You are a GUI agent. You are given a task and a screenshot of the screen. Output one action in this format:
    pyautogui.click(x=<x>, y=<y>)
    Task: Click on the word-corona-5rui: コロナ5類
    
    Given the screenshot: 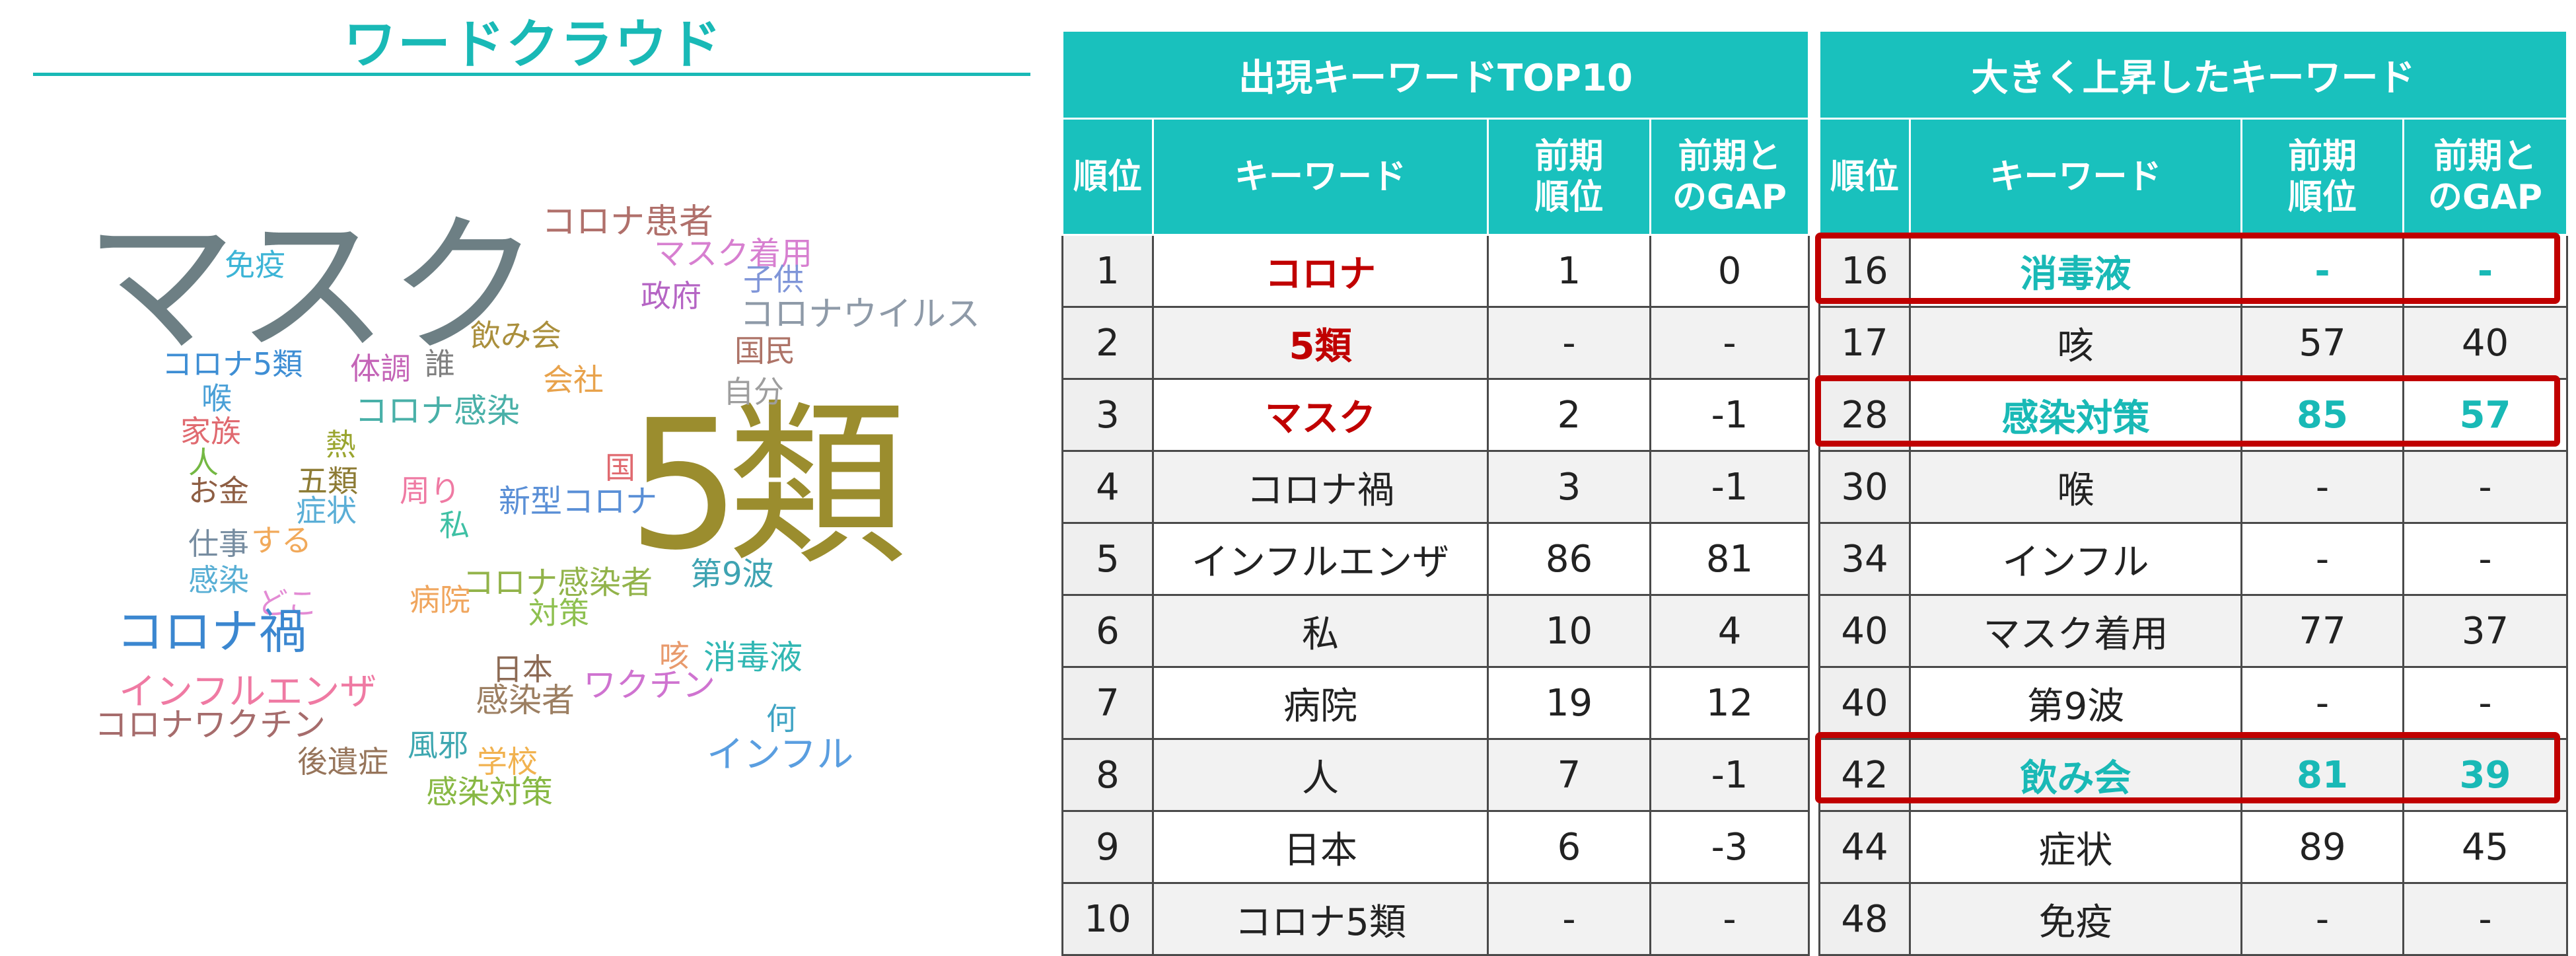 What is the action you would take?
    pyautogui.click(x=232, y=364)
    